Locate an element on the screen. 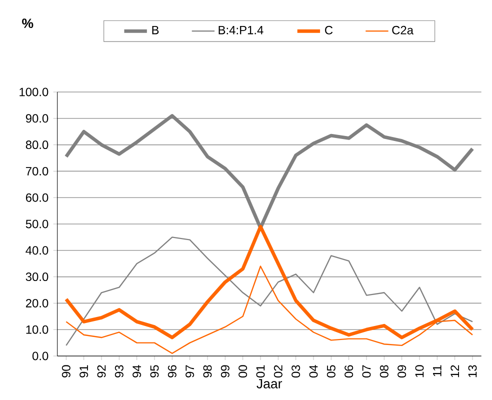  y-axis-title: % is located at coordinates (28, 23).